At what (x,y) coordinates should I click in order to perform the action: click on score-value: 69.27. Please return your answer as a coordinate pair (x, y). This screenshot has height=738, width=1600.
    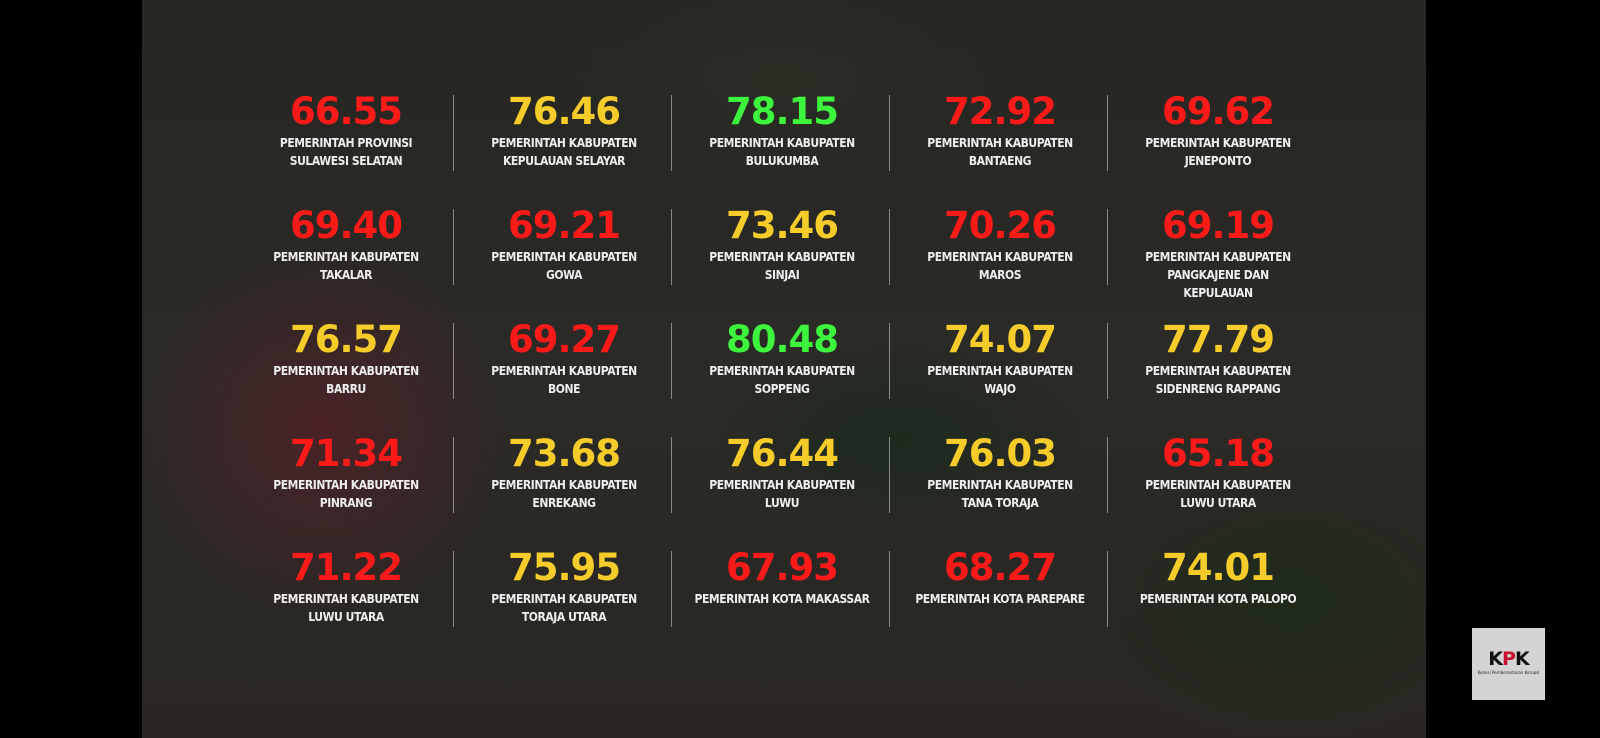
    Looking at the image, I should click on (564, 339).